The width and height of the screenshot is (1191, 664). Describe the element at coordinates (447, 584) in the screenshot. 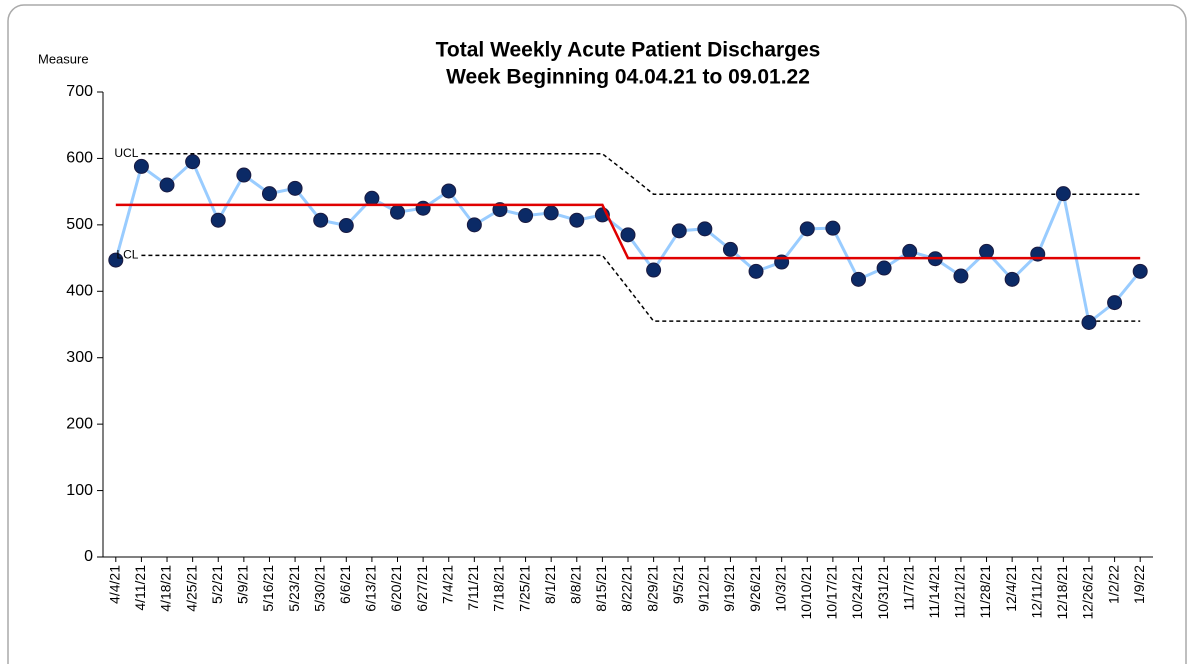

I see `x-tick-label: 7/4/21` at that location.